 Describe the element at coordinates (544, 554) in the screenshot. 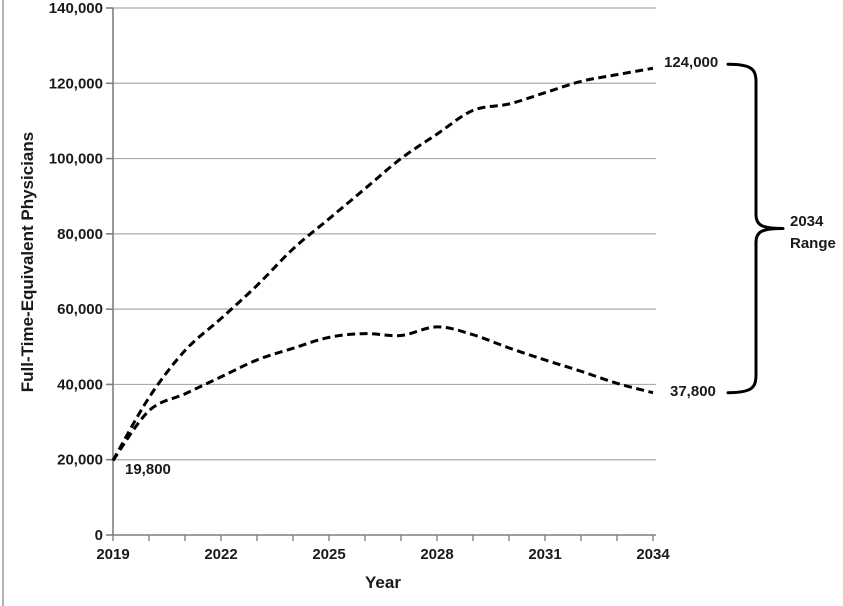

I see `x-axis-tick-label: 2031` at that location.